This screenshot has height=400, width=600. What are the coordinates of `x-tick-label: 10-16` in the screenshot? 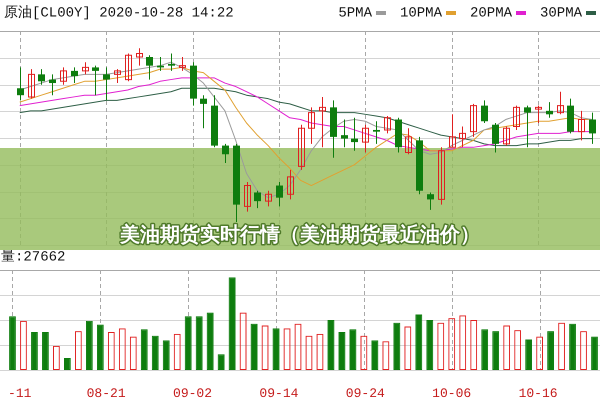 It's located at (538, 393).